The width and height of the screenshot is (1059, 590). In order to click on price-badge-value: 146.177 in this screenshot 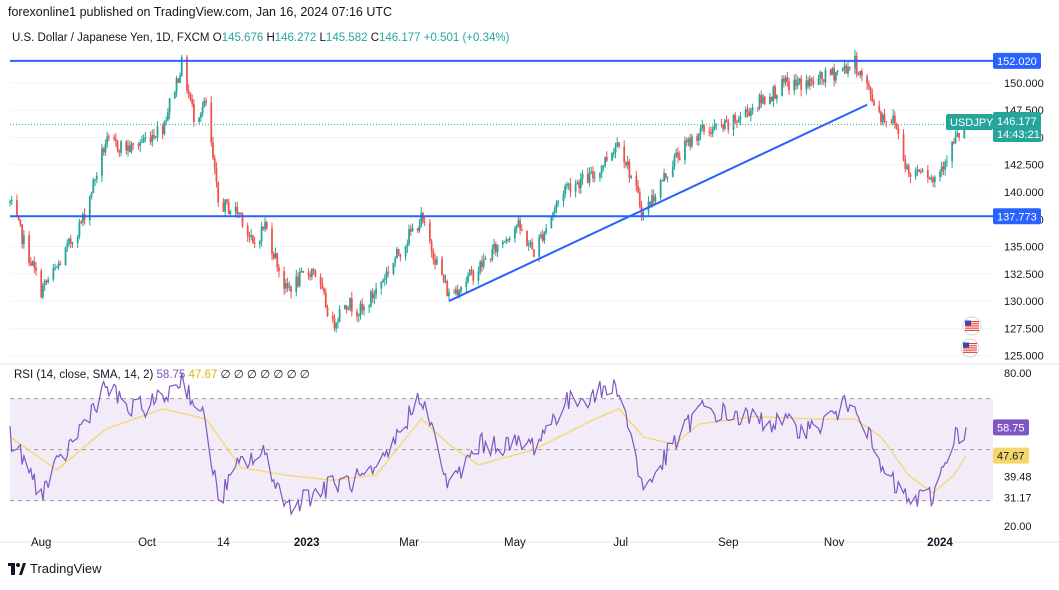, I will do `click(1017, 122)`.